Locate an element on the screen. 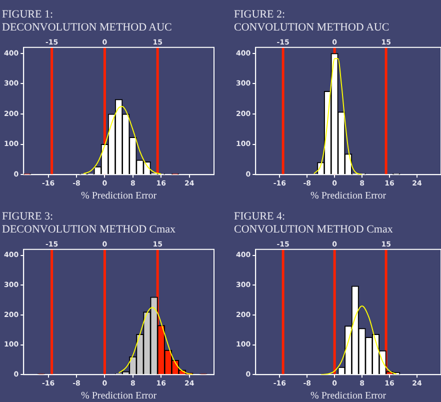  line-series is located at coordinates (122, 140).